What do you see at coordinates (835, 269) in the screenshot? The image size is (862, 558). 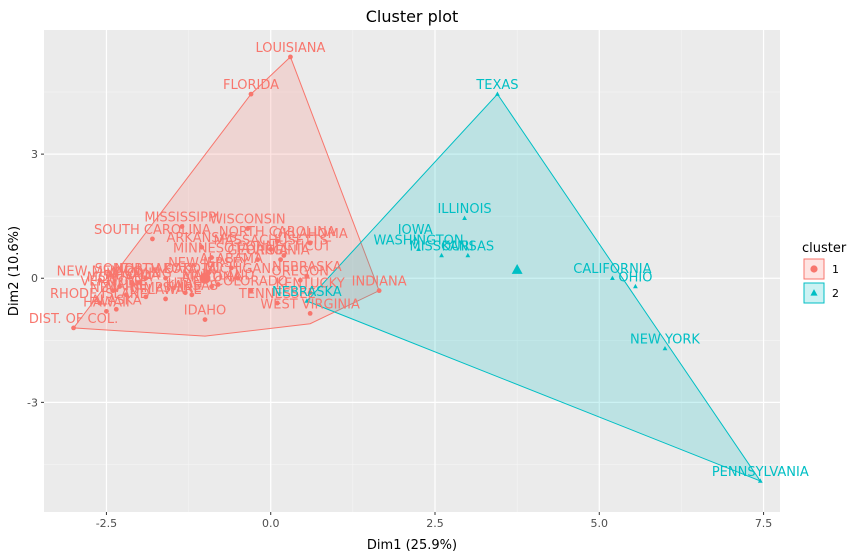 I see `legend-label-1: 1` at bounding box center [835, 269].